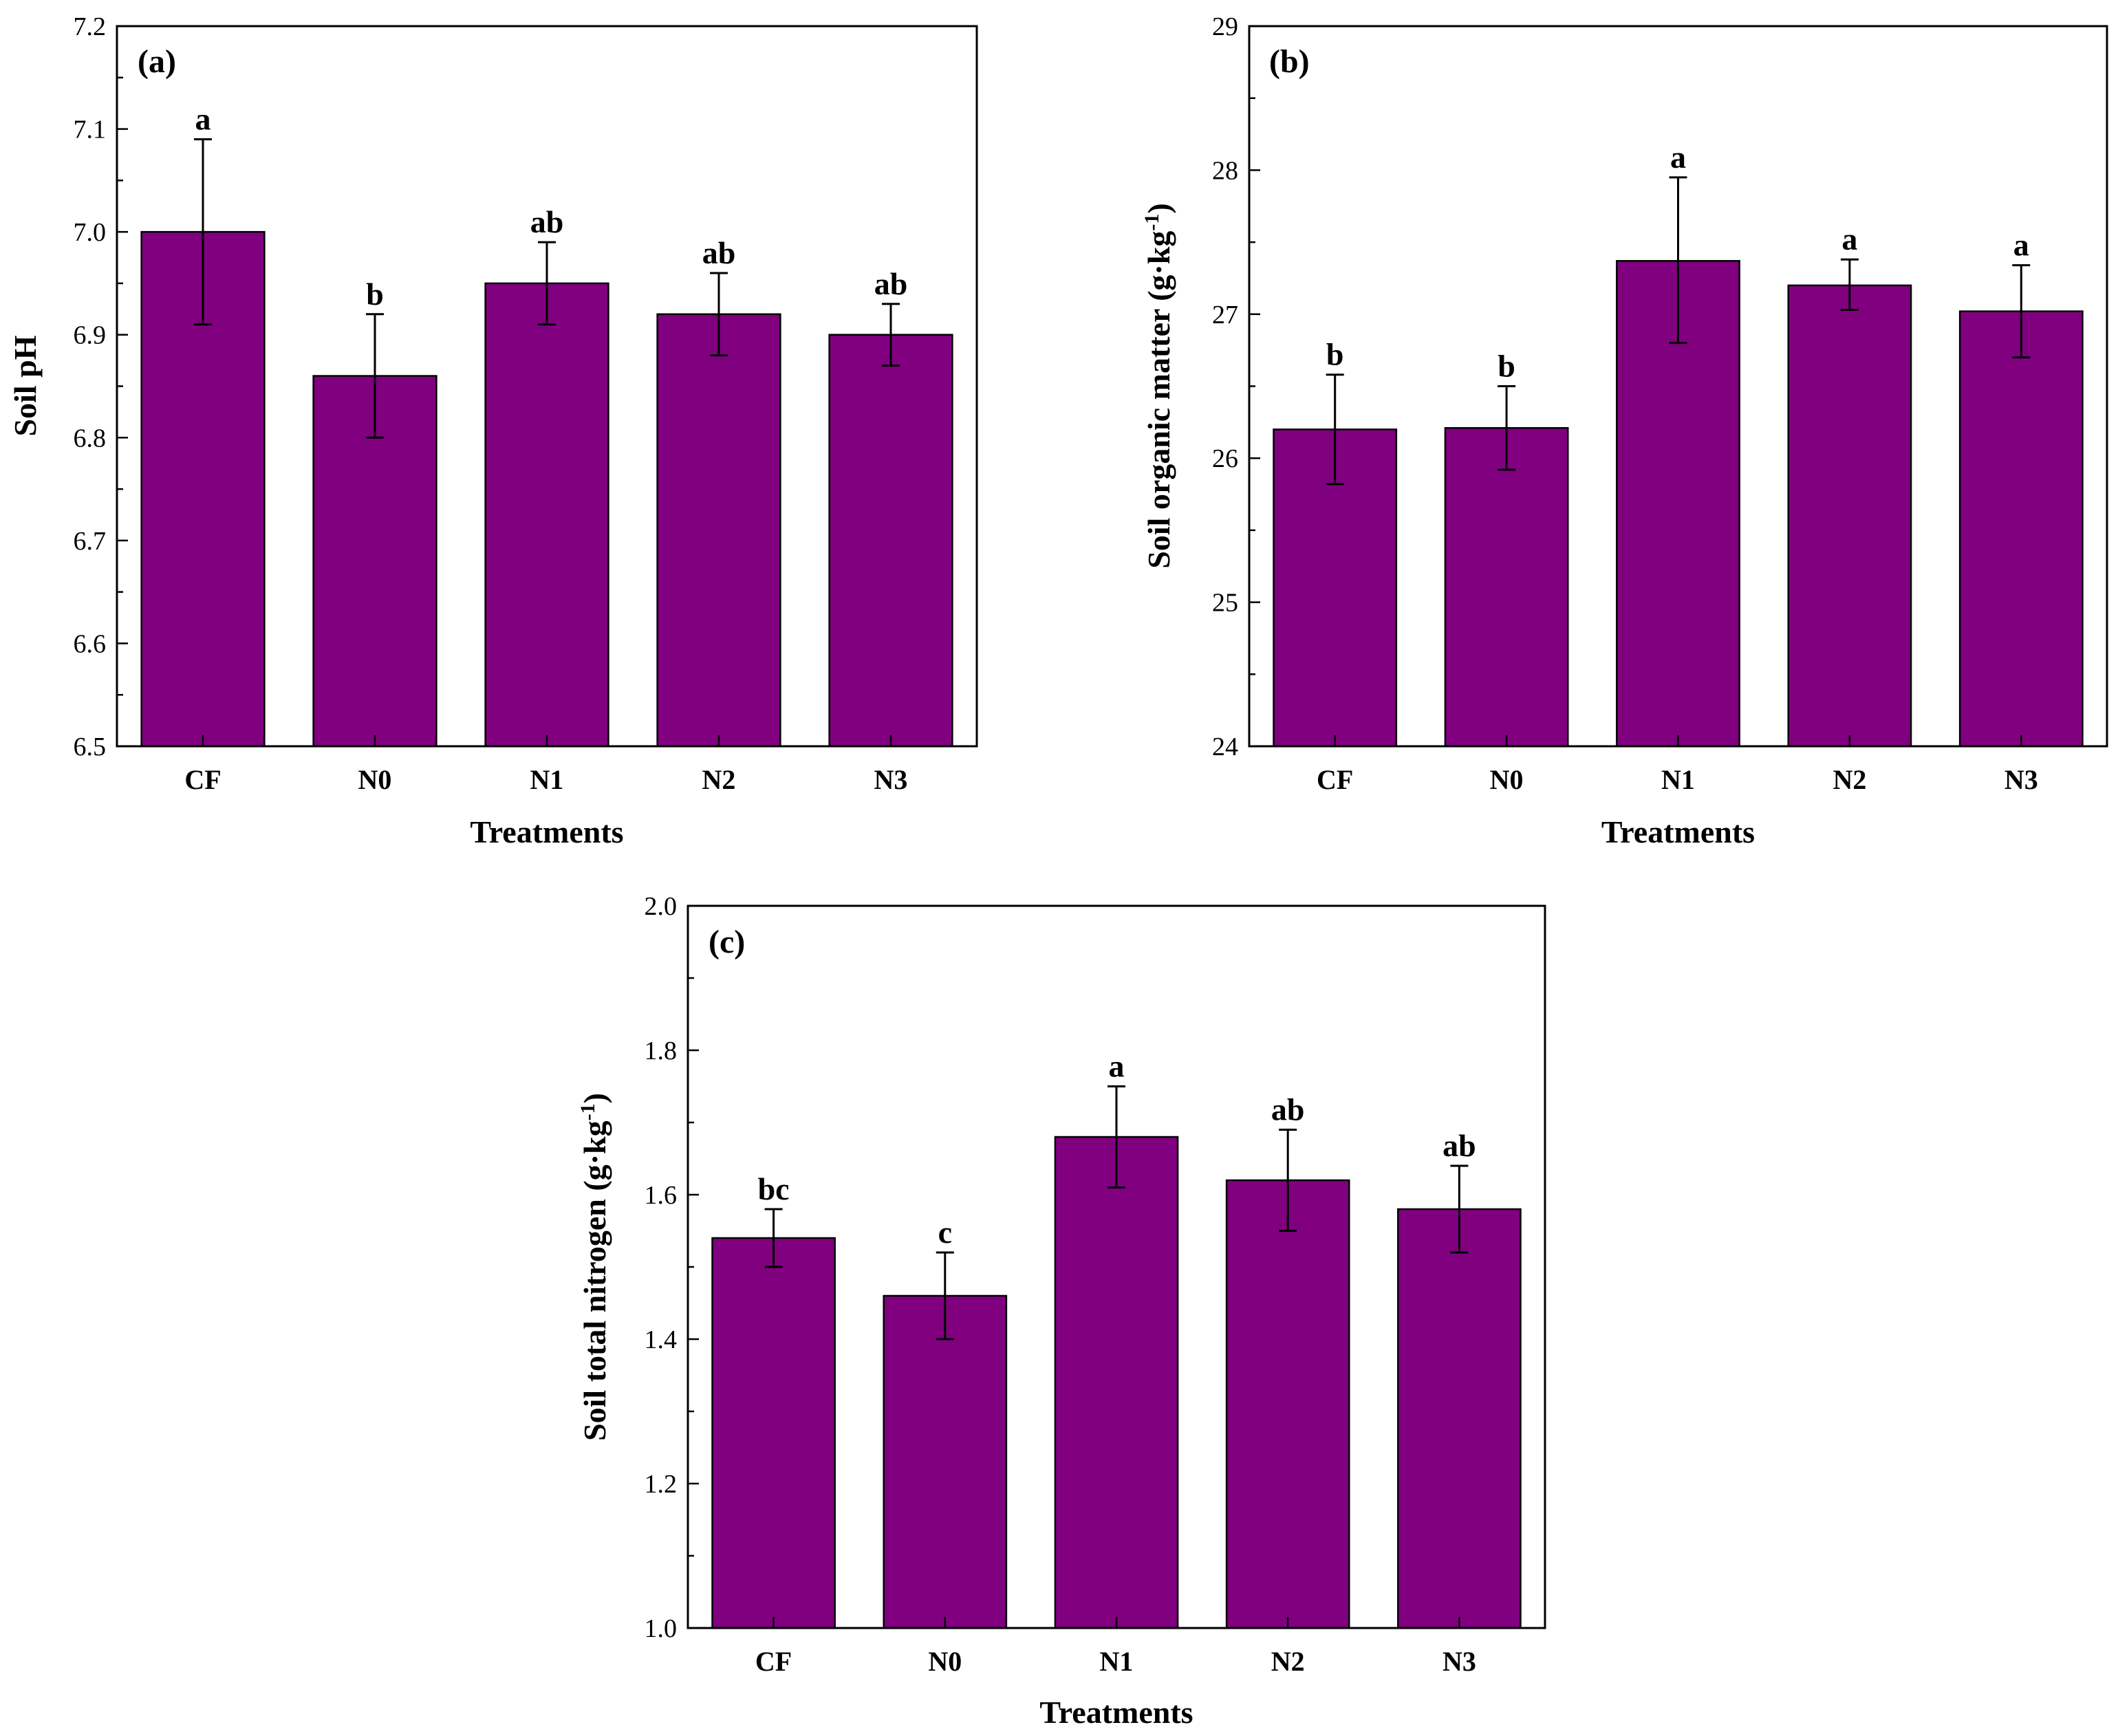  Describe the element at coordinates (727, 942) in the screenshot. I see `panel-label: (c)` at that location.